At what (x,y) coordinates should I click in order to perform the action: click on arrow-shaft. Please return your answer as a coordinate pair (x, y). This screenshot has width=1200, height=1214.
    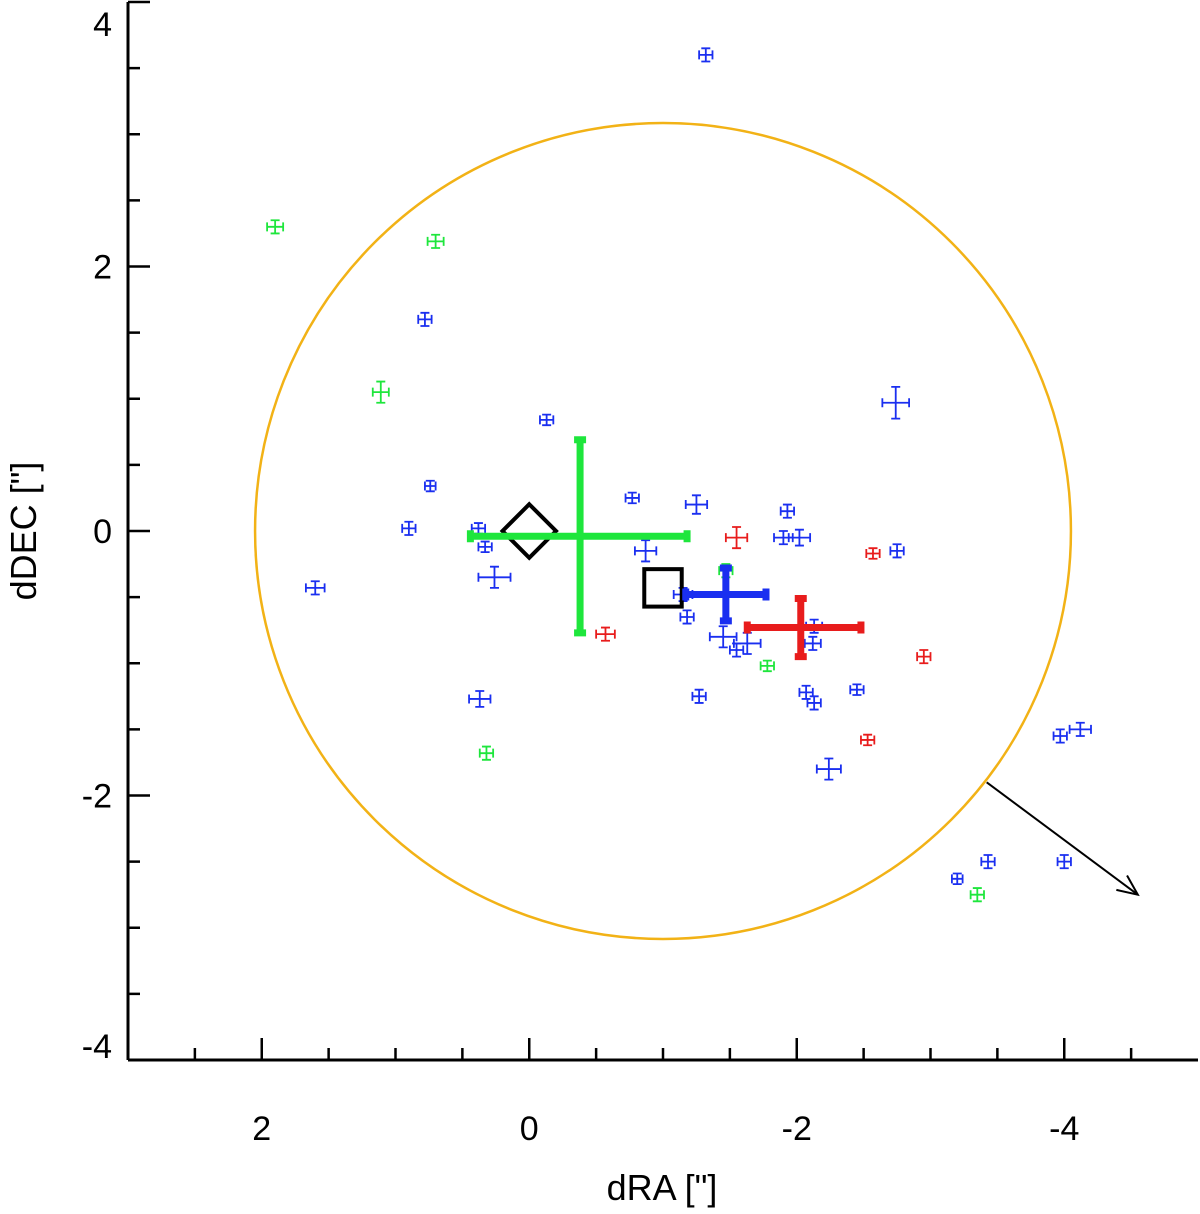
    Looking at the image, I should click on (1062, 838).